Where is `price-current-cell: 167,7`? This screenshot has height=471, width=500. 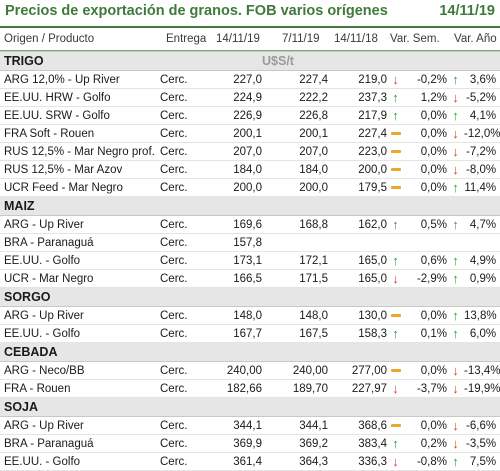
price-current-cell: 167,7 is located at coordinates (234, 333).